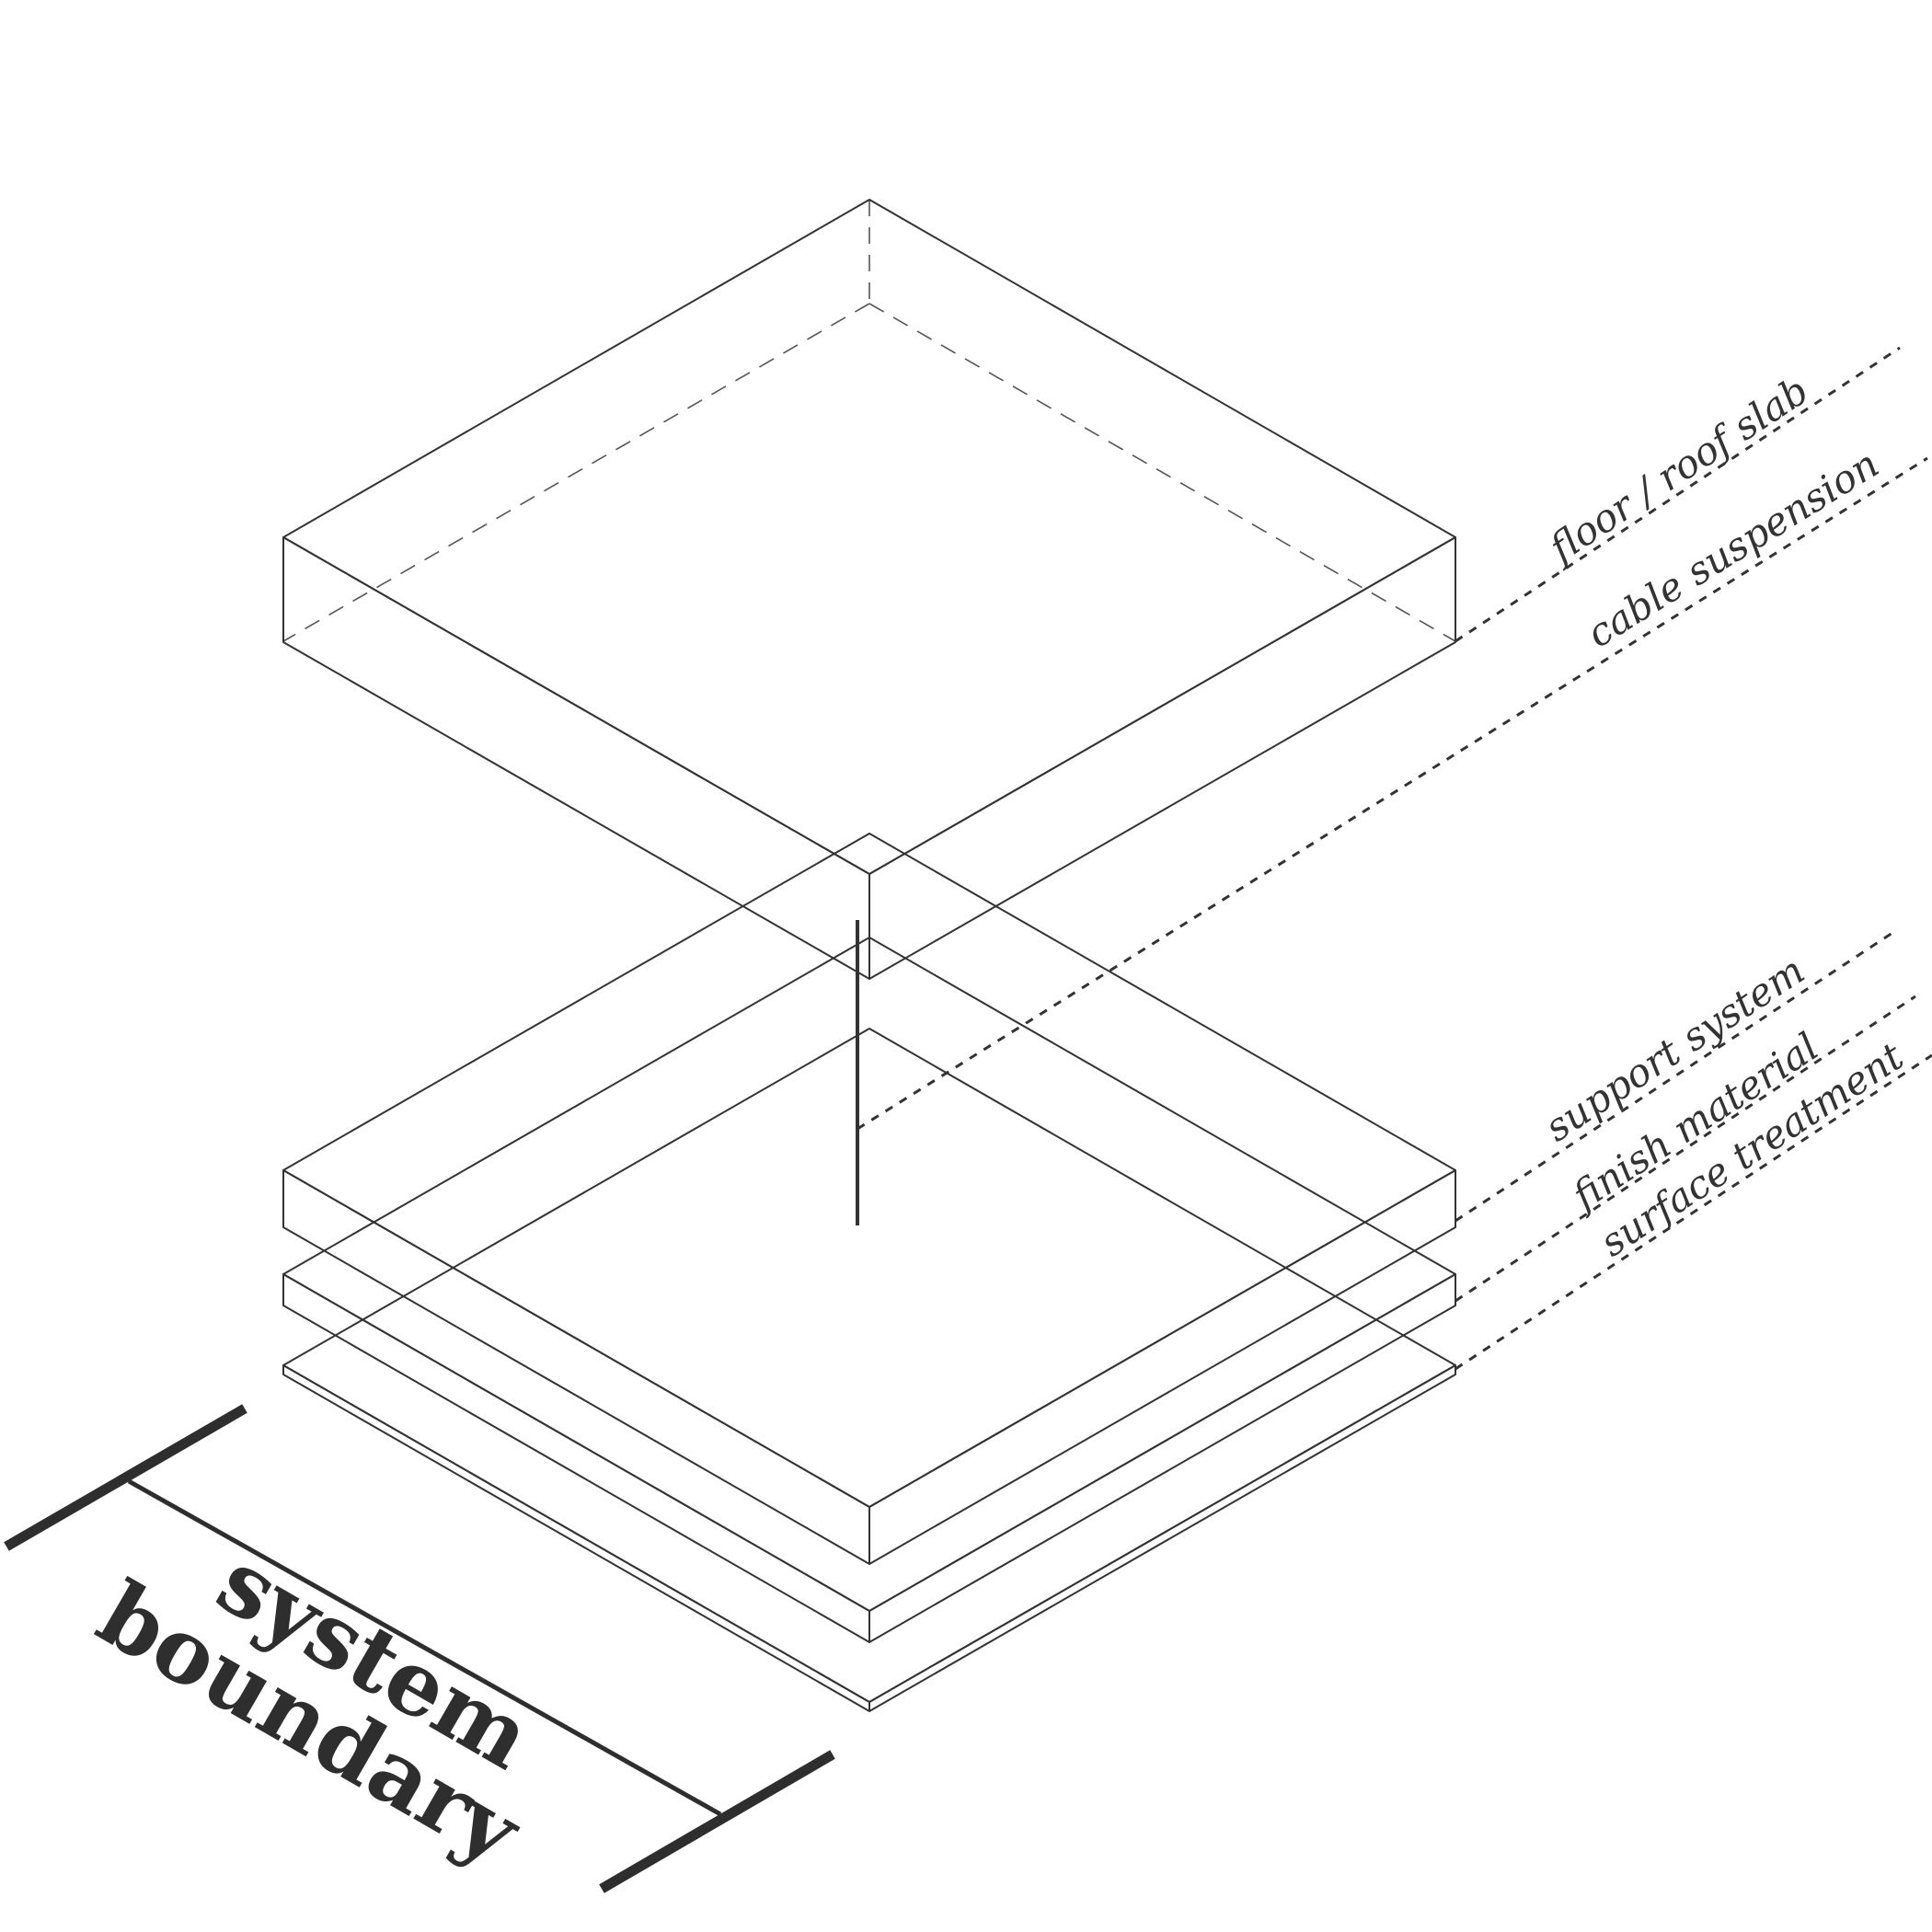 The image size is (1932, 1932). Describe the element at coordinates (1162, 758) in the screenshot. I see `slab-front-right-face` at that location.